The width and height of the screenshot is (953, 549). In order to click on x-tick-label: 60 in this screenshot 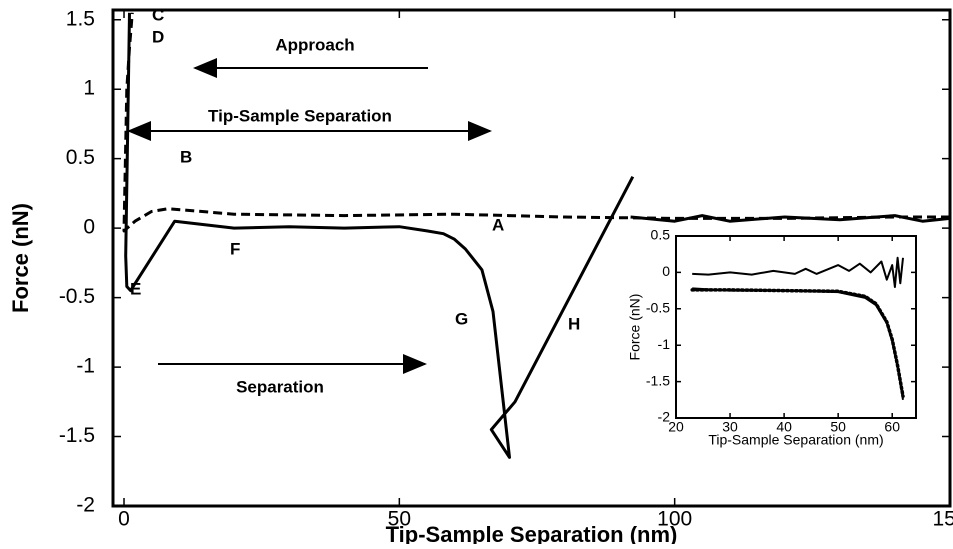, I will do `click(892, 427)`.